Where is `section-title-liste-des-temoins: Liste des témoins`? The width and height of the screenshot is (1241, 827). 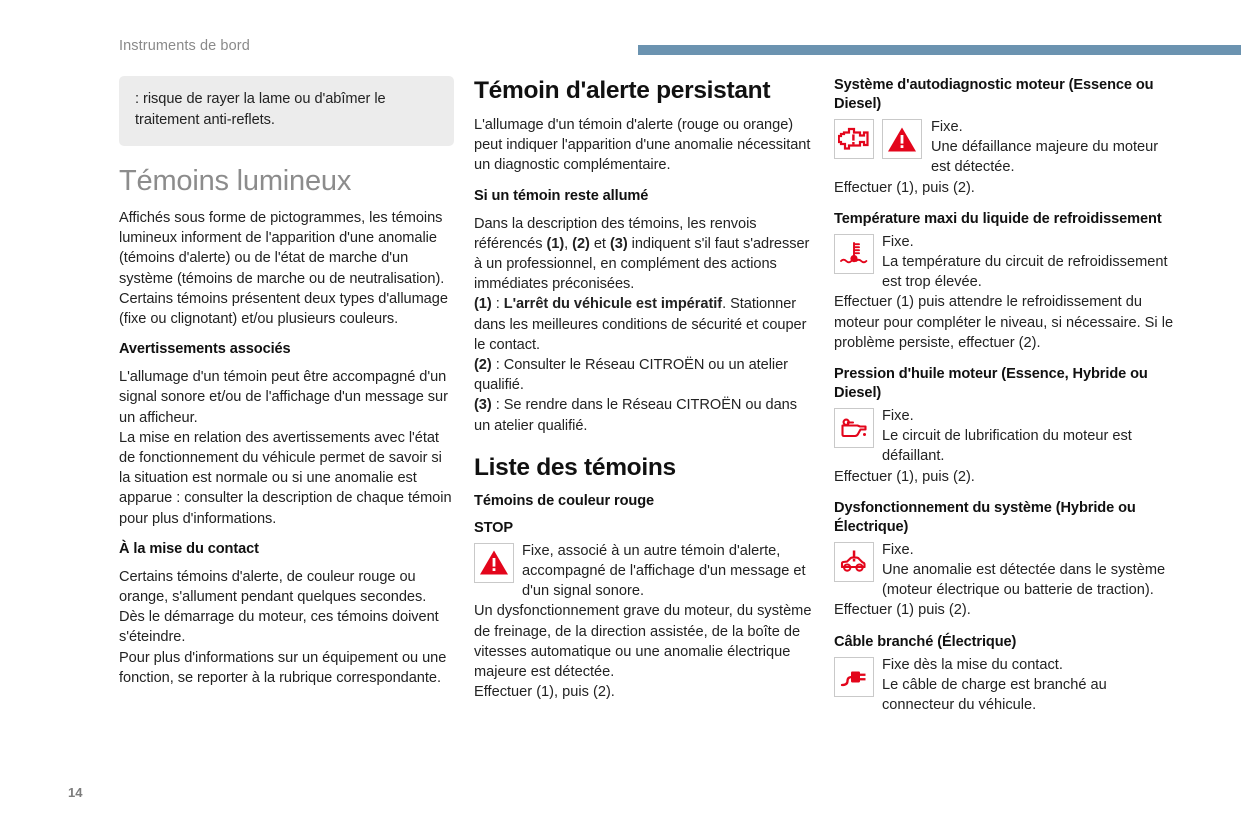 section-title-liste-des-temoins: Liste des témoins is located at coordinates (575, 467).